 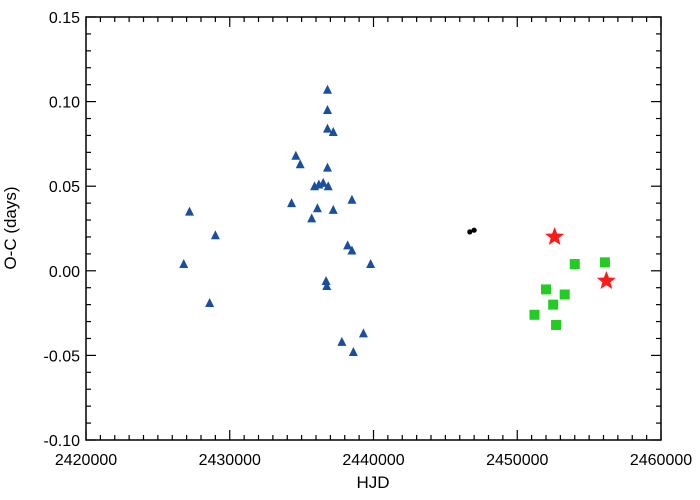 I want to click on y-tick-label: 0.15, so click(x=64, y=18).